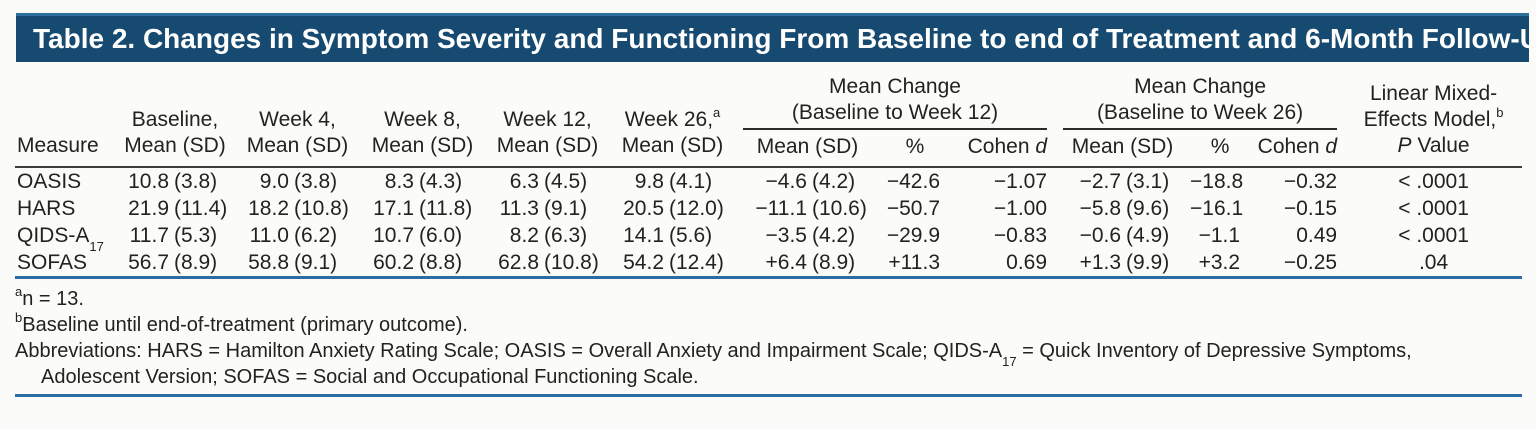 The height and width of the screenshot is (429, 1536). What do you see at coordinates (173, 181) in the screenshot?
I see `cell-baseline: 10.8 (3.8)` at bounding box center [173, 181].